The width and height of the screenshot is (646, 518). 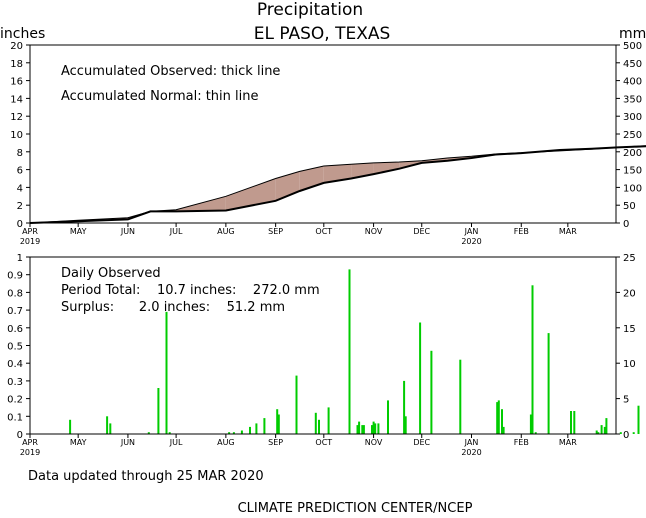 What do you see at coordinates (355, 508) in the screenshot?
I see `footer-agency: CLIMATE PREDICTION CENTER/NCEP` at bounding box center [355, 508].